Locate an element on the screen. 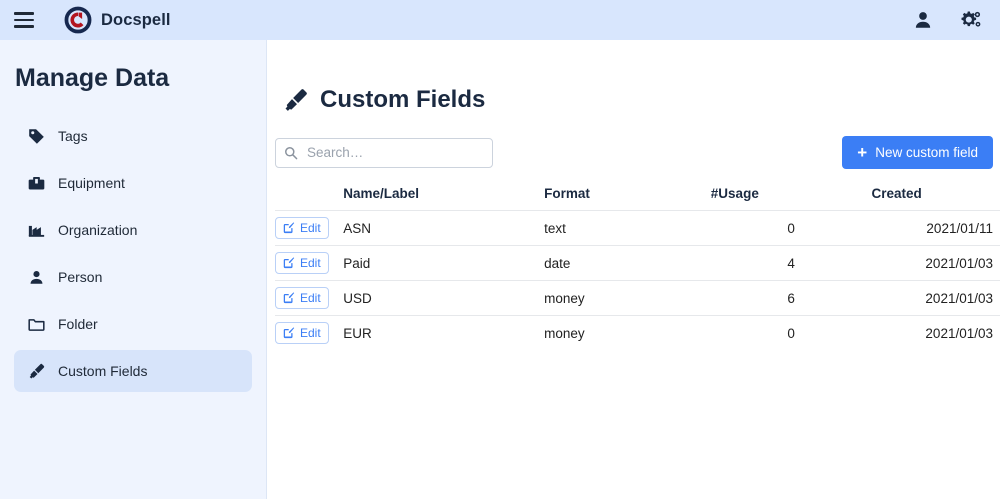 The height and width of the screenshot is (499, 1000). sidebar-title: Manage Data is located at coordinates (92, 78).